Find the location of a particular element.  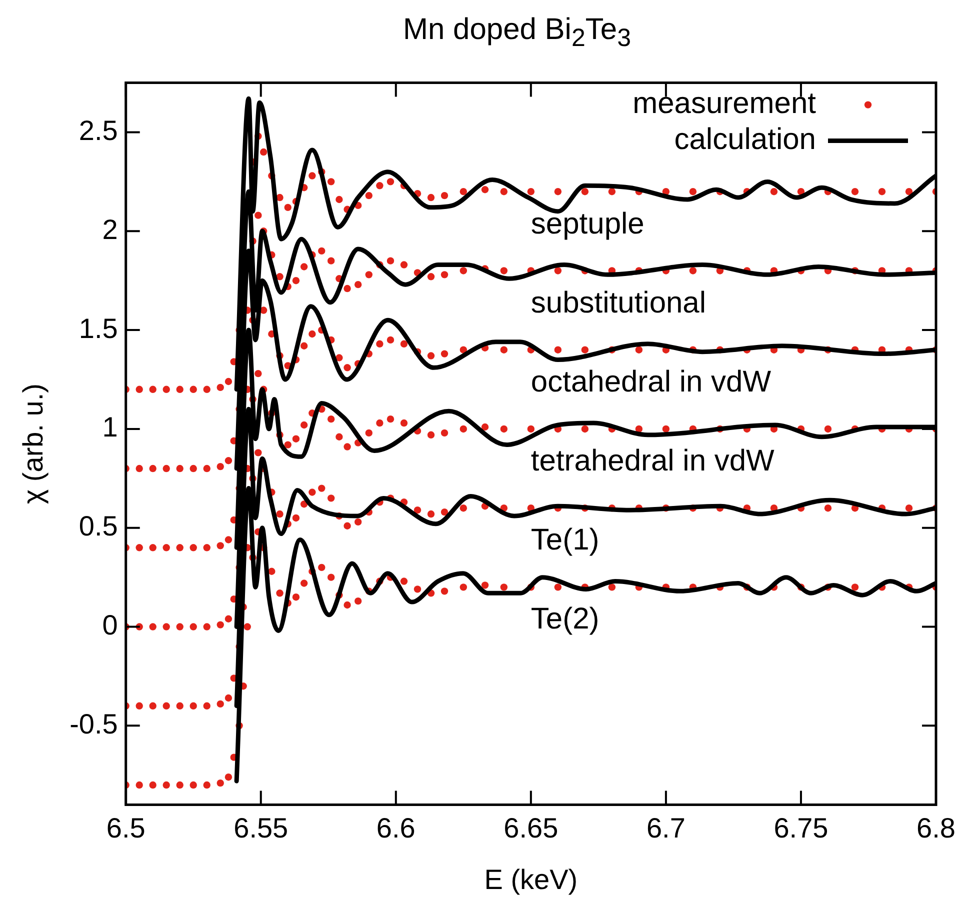

y-tick-label: 1 is located at coordinates (110, 427).